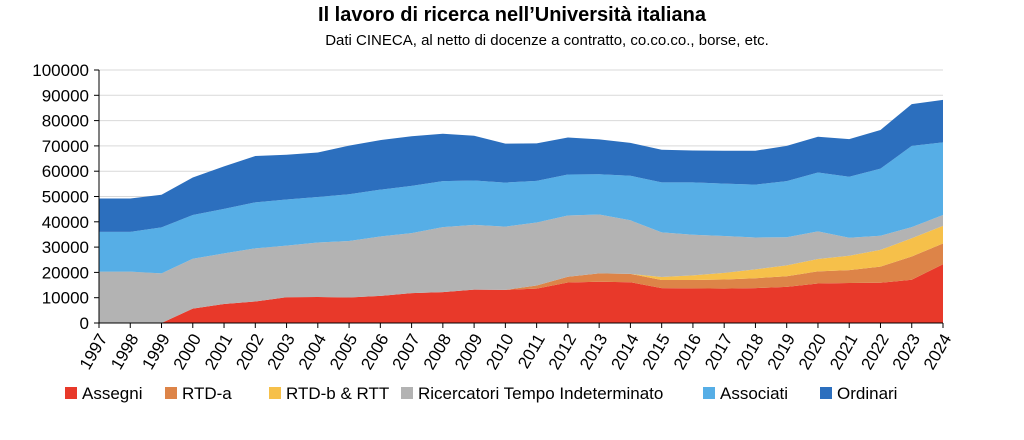 The width and height of the screenshot is (1024, 440). I want to click on y-tick-label: 60000, so click(65, 171).